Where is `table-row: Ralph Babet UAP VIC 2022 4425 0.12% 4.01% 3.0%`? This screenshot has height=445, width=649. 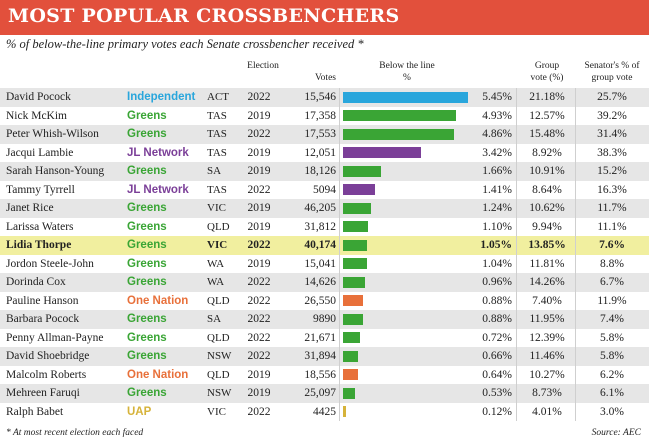 table-row: Ralph Babet UAP VIC 2022 4425 0.12% 4.01% 3.0% is located at coordinates (324, 412).